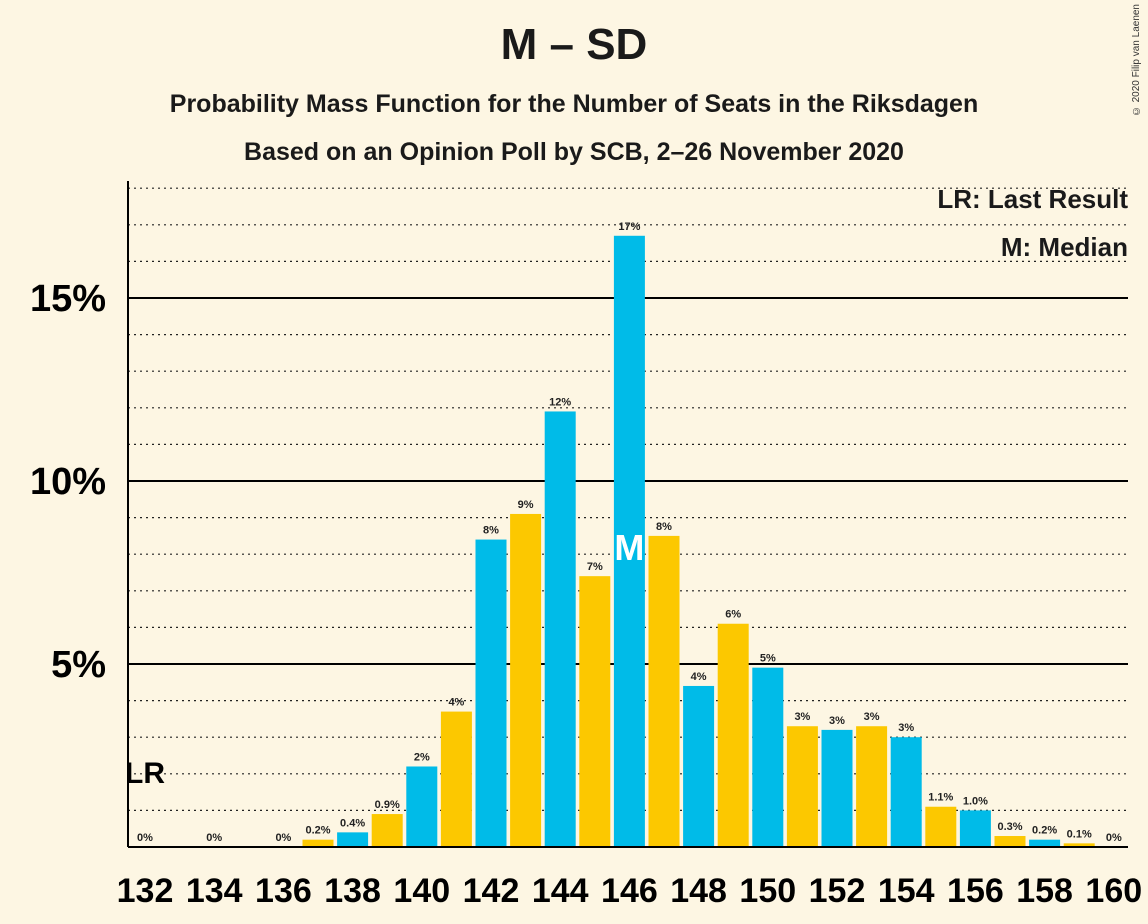  What do you see at coordinates (352, 823) in the screenshot?
I see `data-label: 0.4%` at bounding box center [352, 823].